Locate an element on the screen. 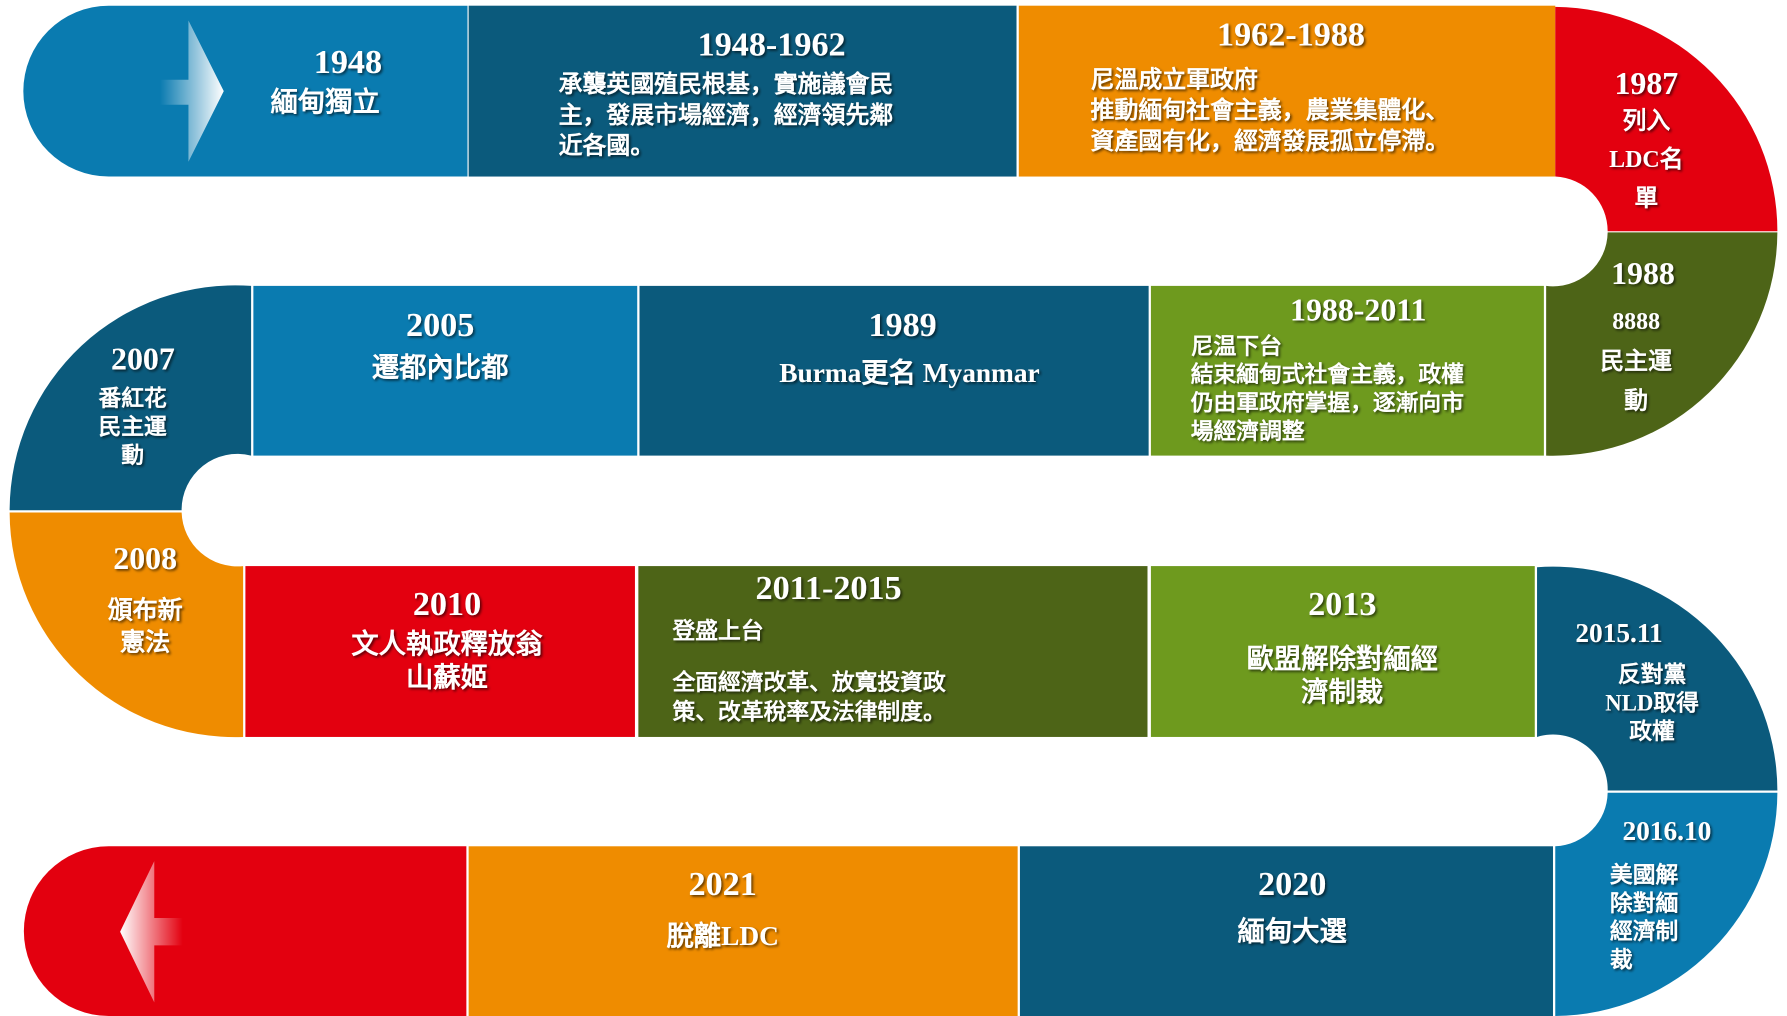 This screenshot has width=1787, height=1016. event-text: 番紅花 is located at coordinates (132, 398).